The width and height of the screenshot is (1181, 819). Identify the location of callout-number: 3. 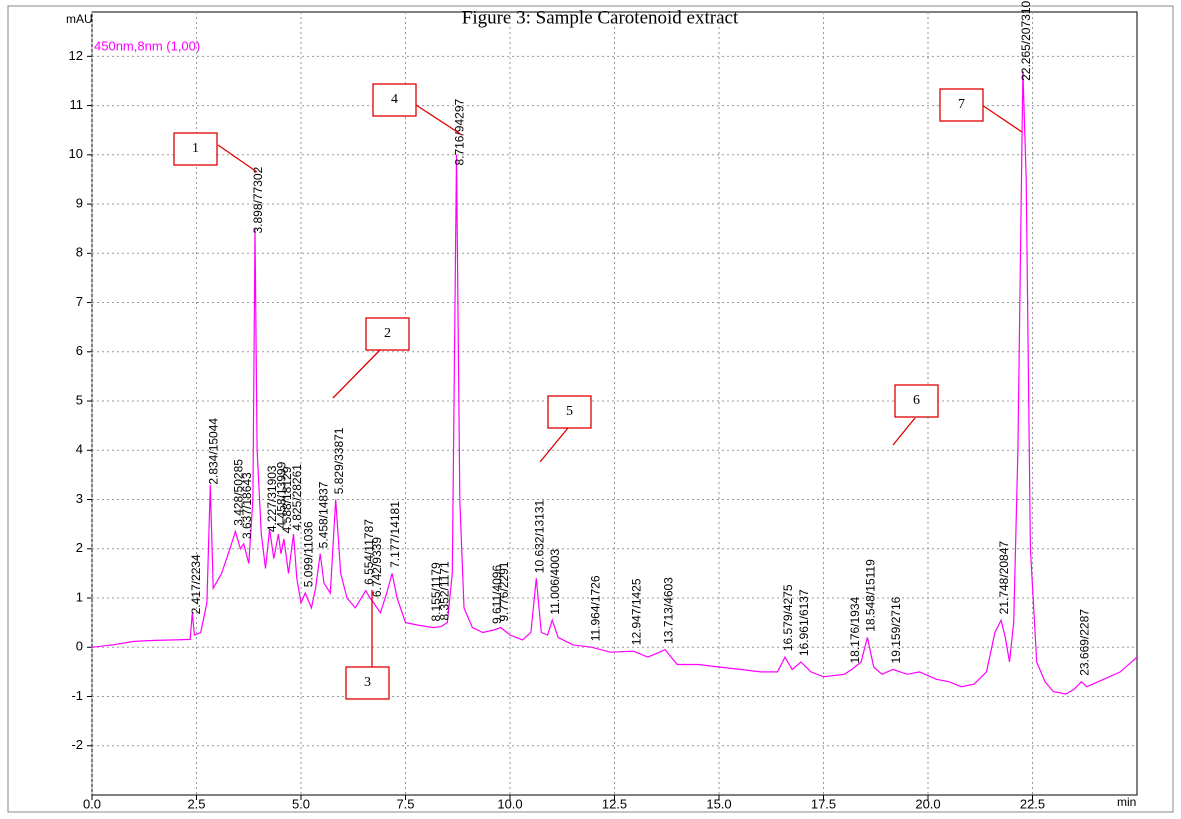
(367, 682).